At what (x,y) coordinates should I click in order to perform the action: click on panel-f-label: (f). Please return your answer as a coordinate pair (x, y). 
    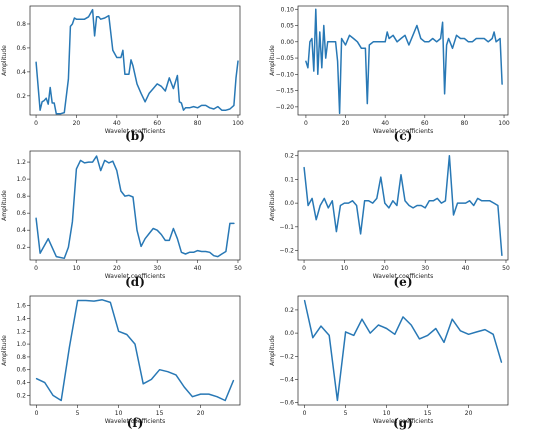
    Looking at the image, I should click on (135, 423).